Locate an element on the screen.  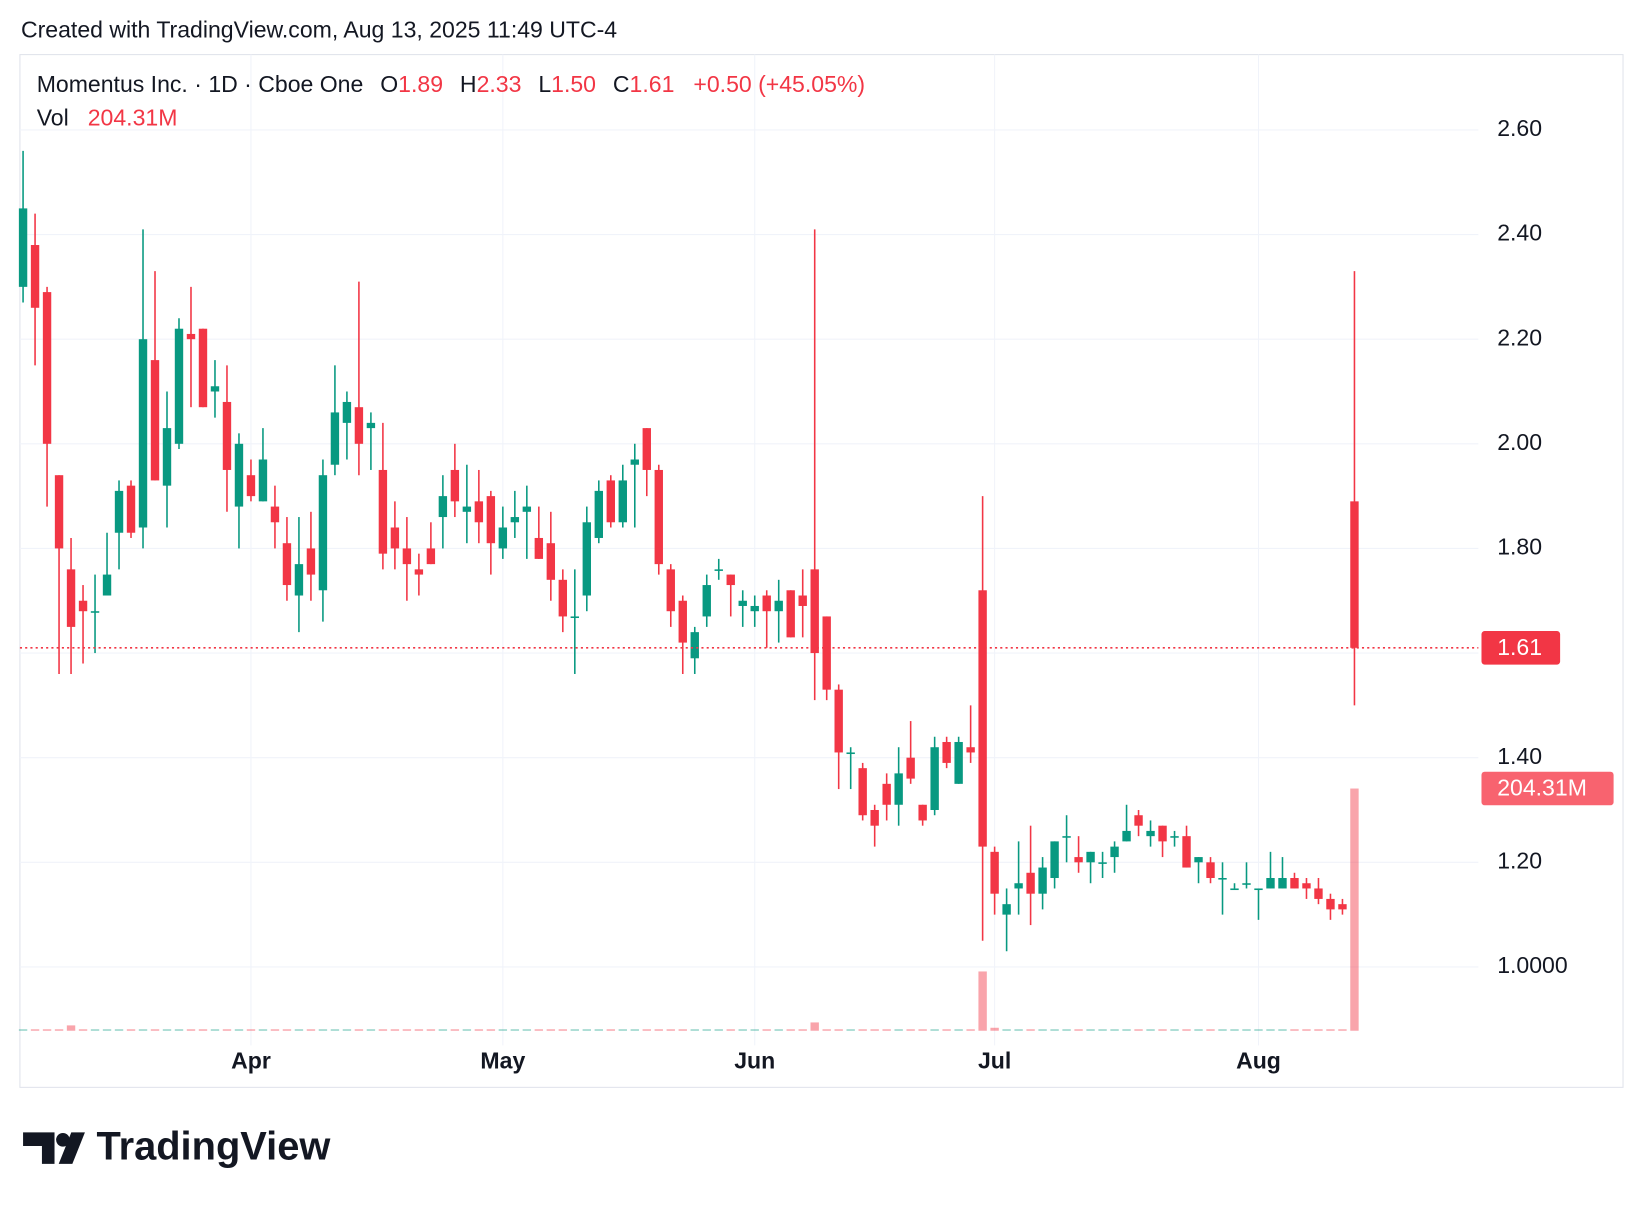
x-tick-label: Jun is located at coordinates (754, 1060).